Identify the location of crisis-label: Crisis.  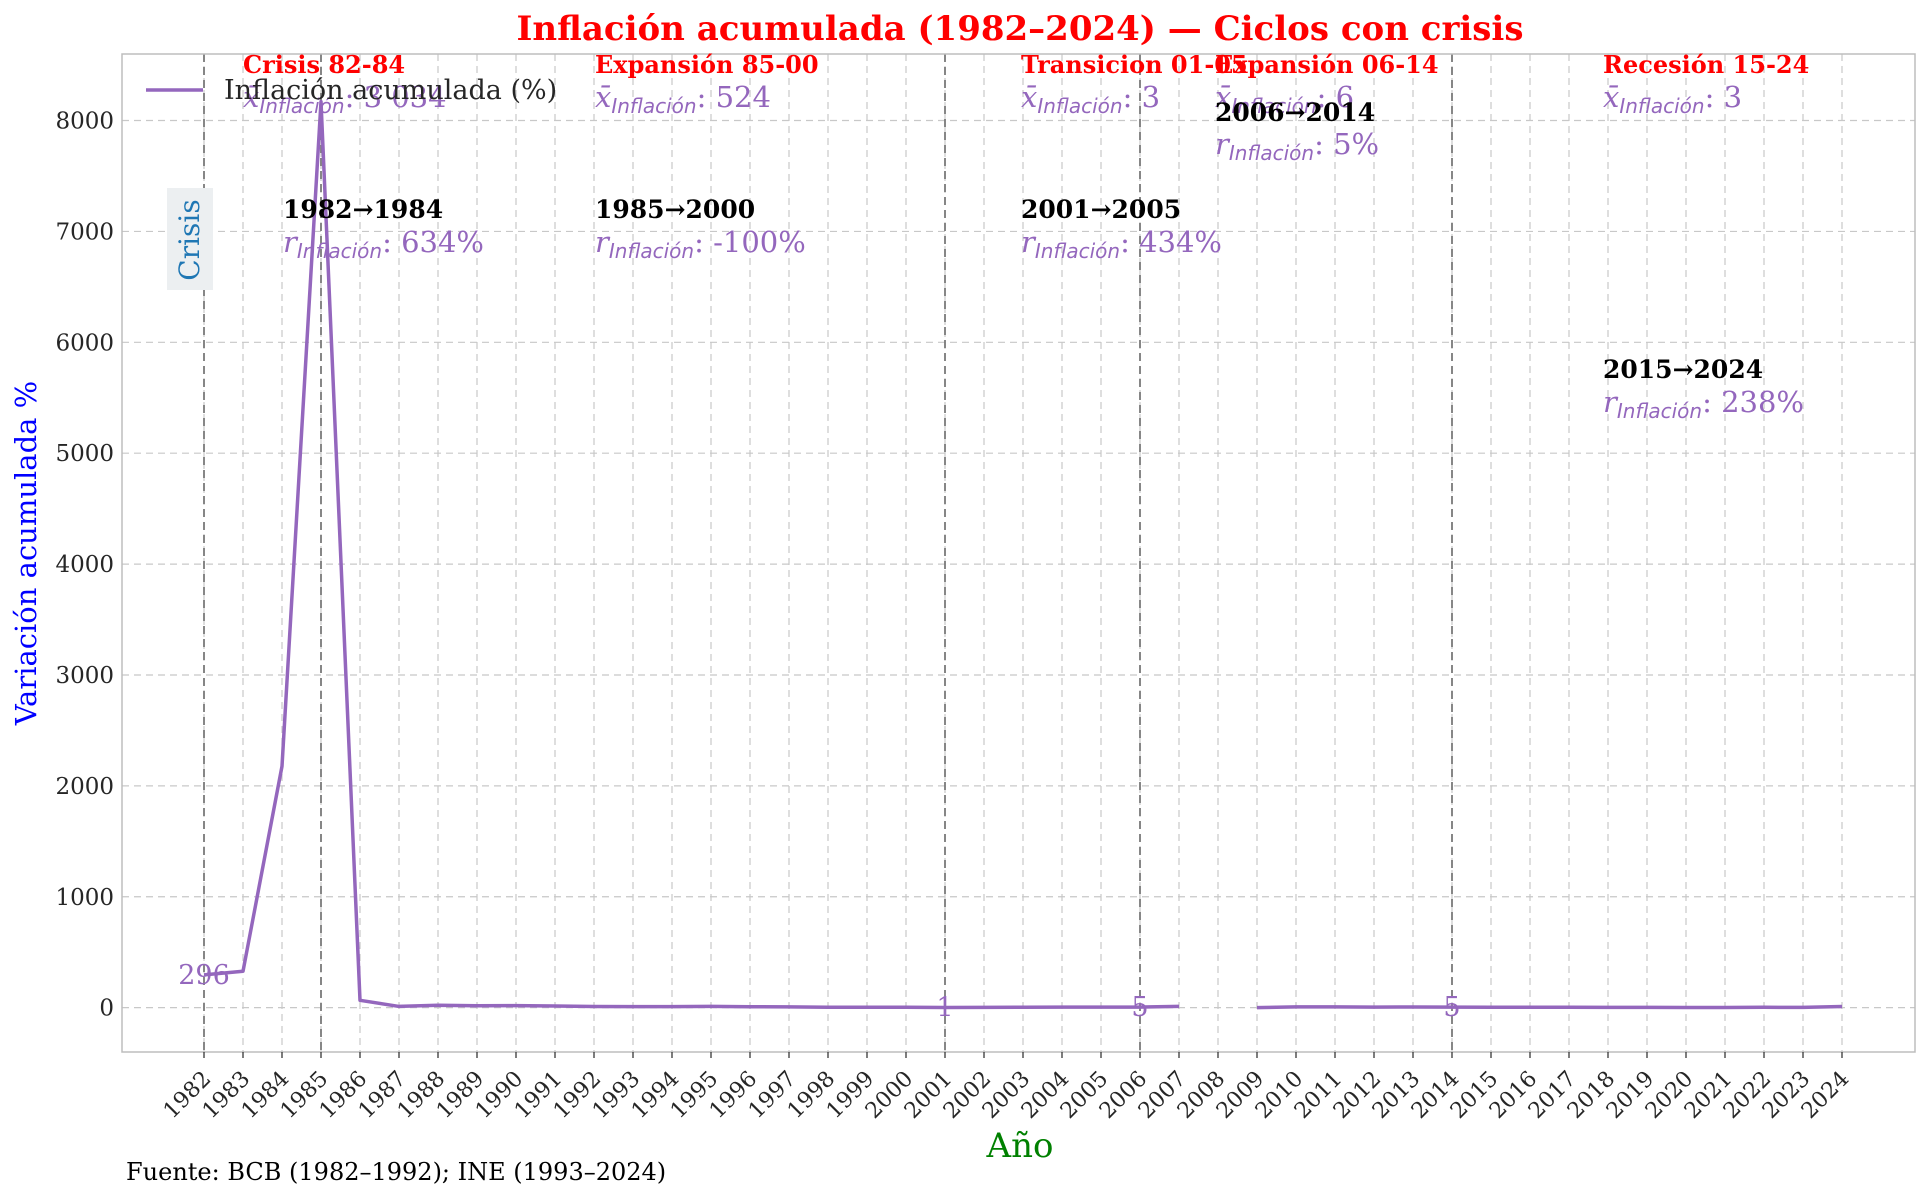
(189, 239).